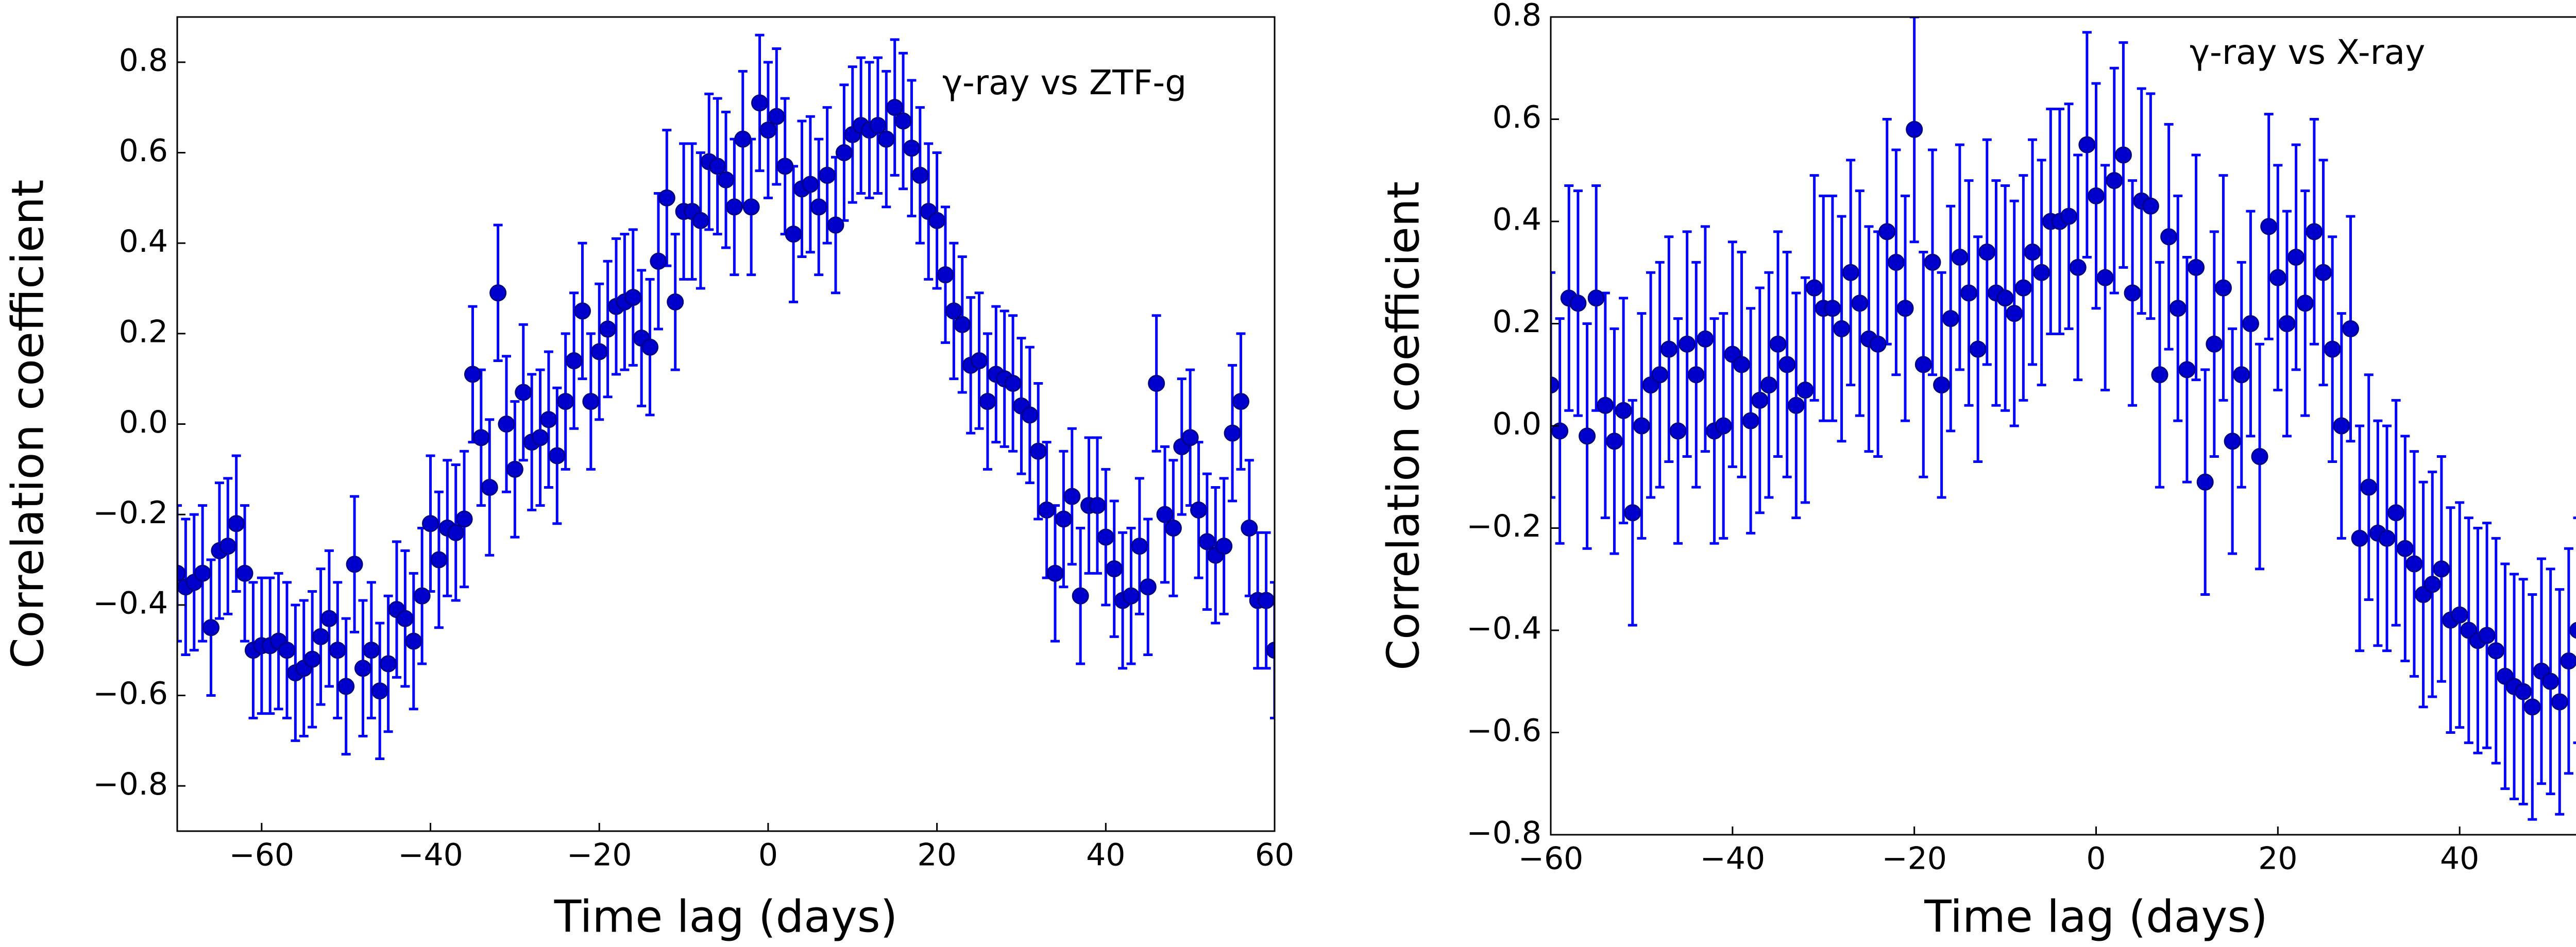  What do you see at coordinates (143, 151) in the screenshot?
I see `y-tick-label: 0.6` at bounding box center [143, 151].